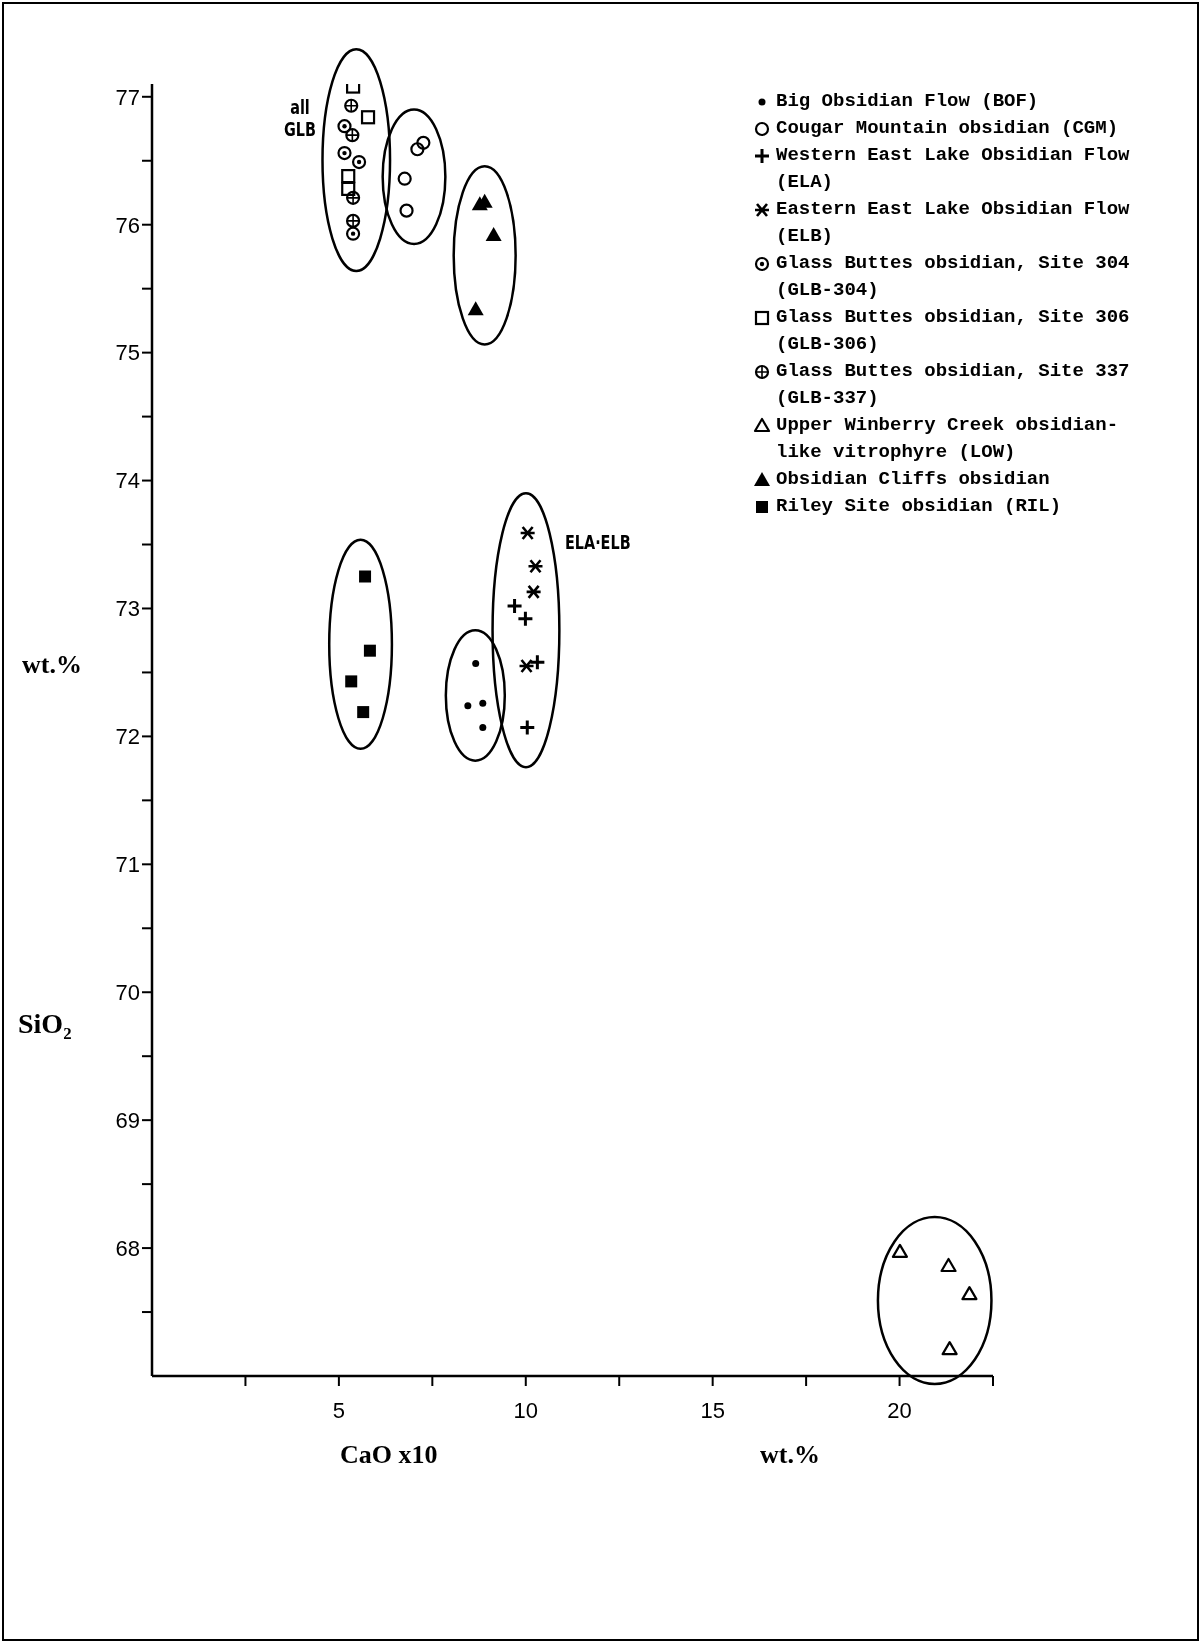 This screenshot has width=1201, height=1643. I want to click on legend-label: Glass Buttes obsidian, Site 304 (GLB-304), so click(953, 277).